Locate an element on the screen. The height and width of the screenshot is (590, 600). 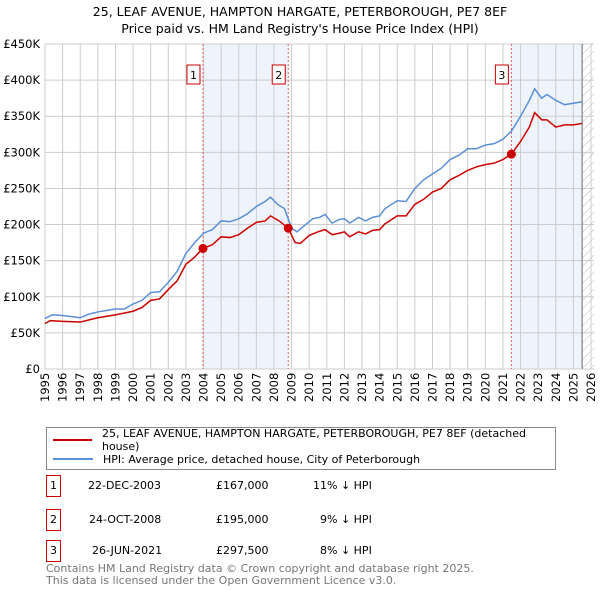
x-tick-label: 2024 is located at coordinates (556, 387).